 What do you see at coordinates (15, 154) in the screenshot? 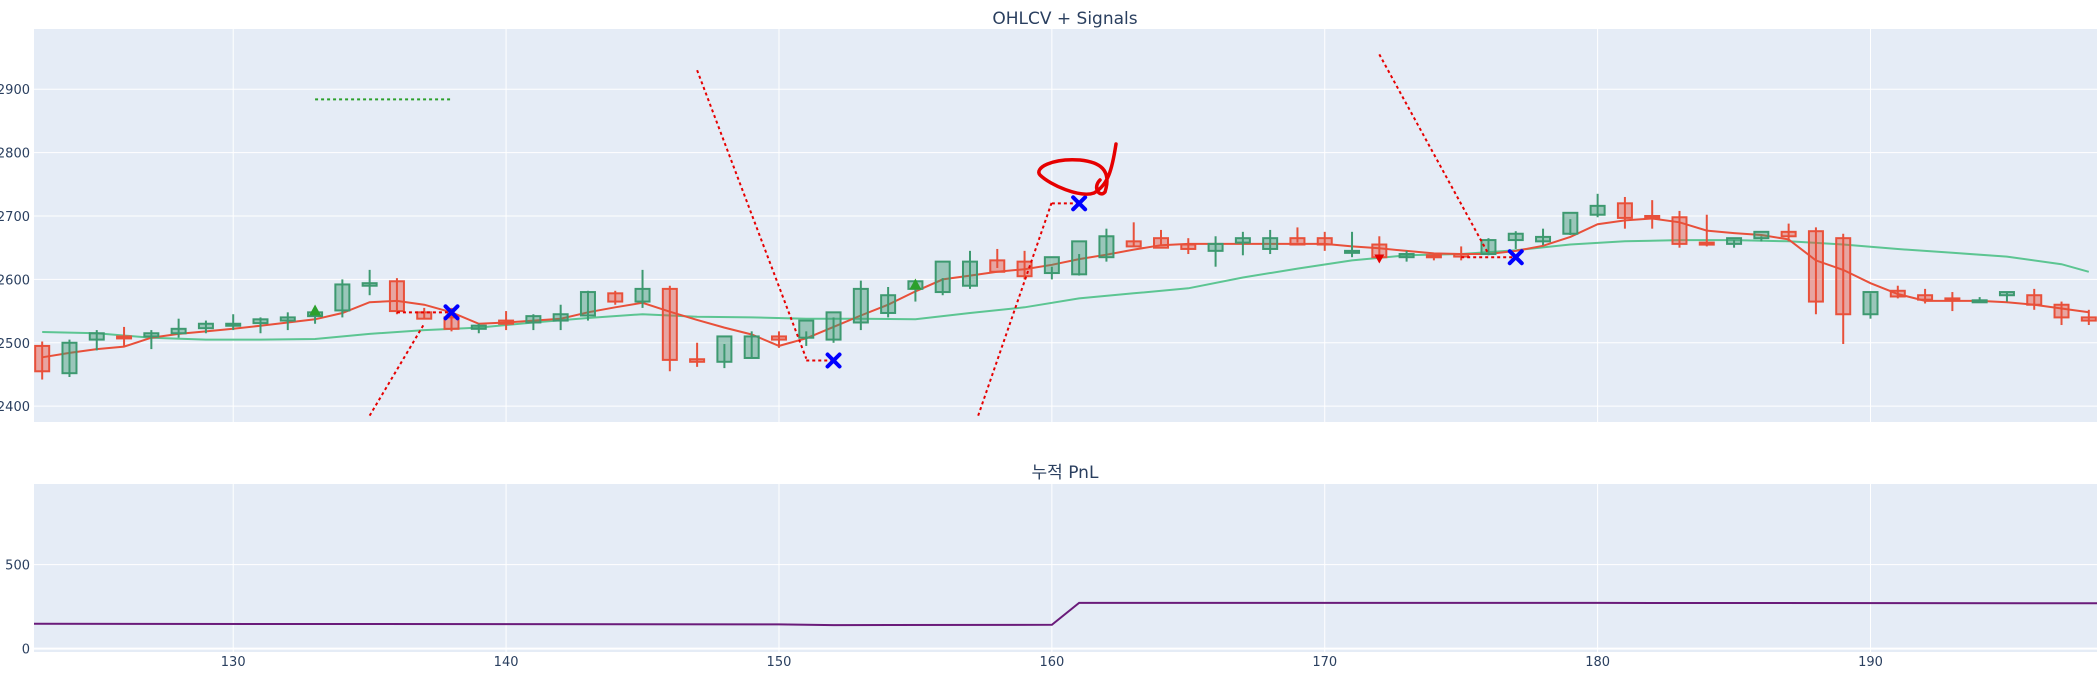
I see `y-tick-label: 2800` at bounding box center [15, 154].